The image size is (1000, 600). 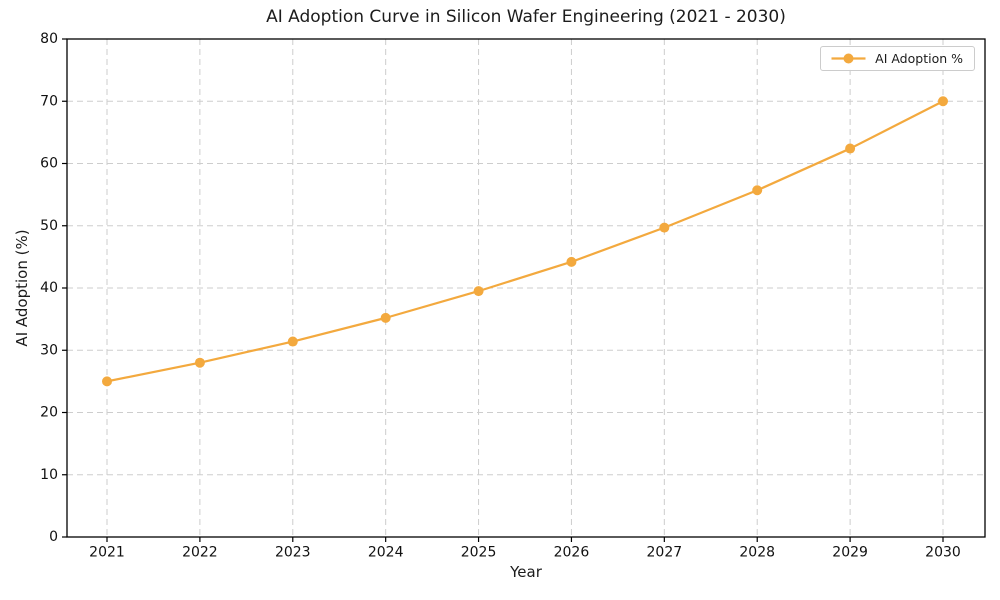 I want to click on x-tick-label: 2027, so click(x=665, y=553).